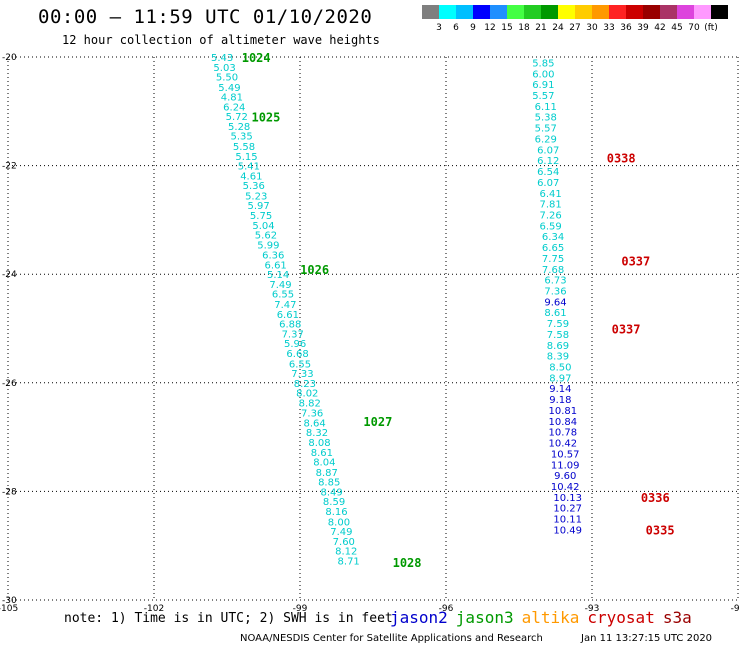 The width and height of the screenshot is (740, 650). I want to click on x-tick-label: -96, so click(446, 609).